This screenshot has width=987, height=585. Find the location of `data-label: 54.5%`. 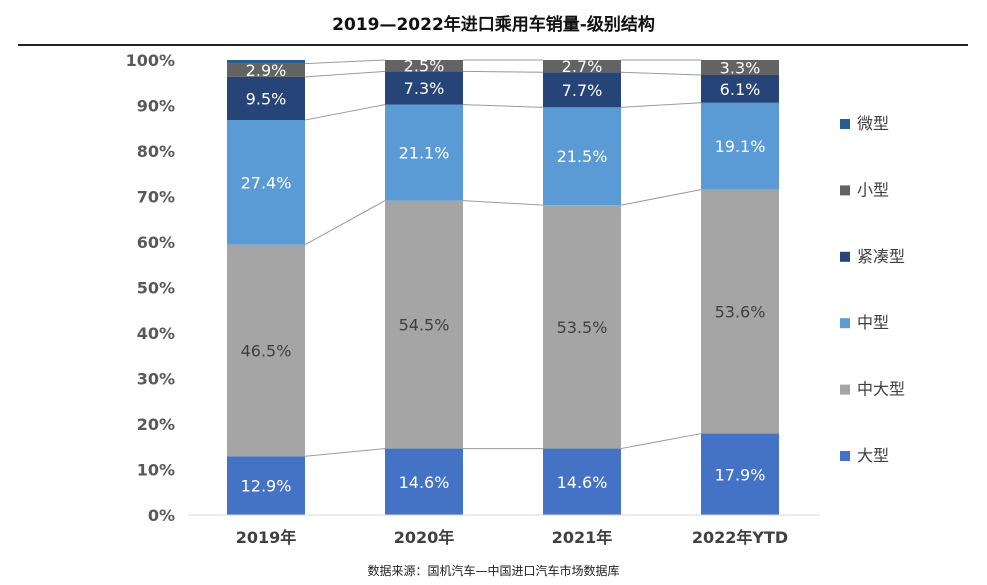

data-label: 54.5% is located at coordinates (424, 325).